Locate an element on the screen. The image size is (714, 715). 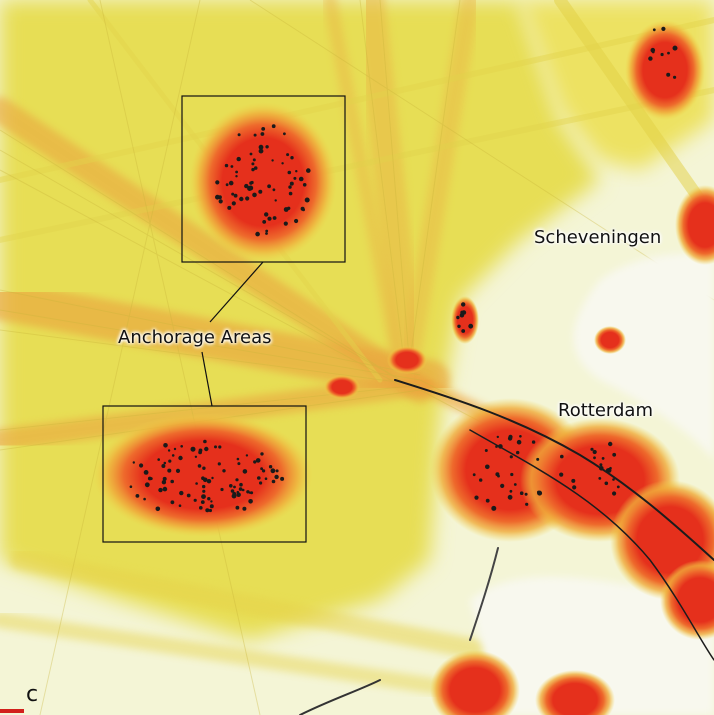
place-label-rotterdam: Rotterdam is located at coordinates (605, 410).